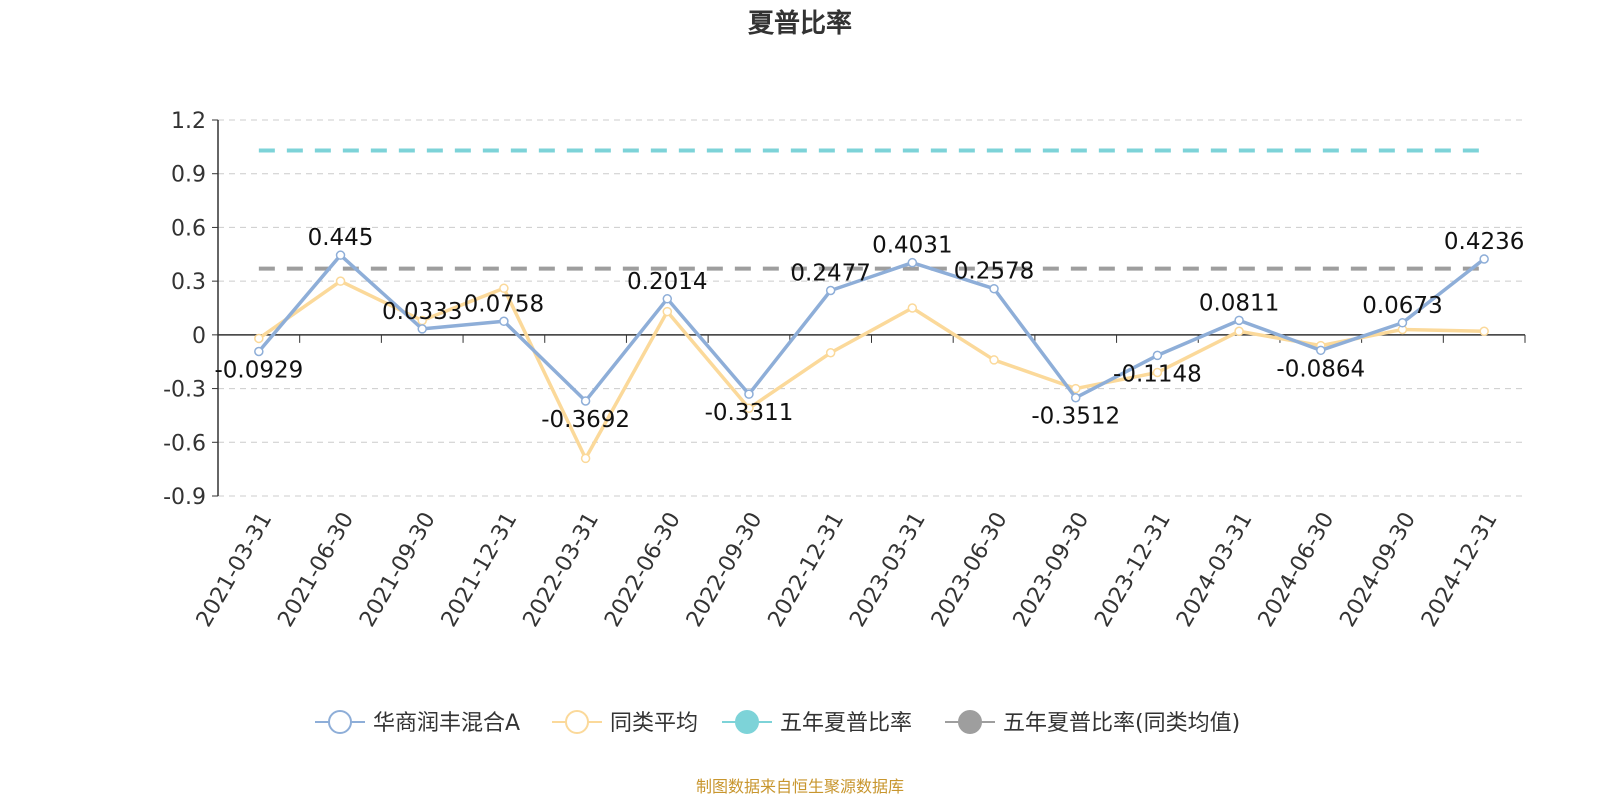 This screenshot has height=800, width=1600. I want to click on data-label: -0.3692, so click(585, 420).